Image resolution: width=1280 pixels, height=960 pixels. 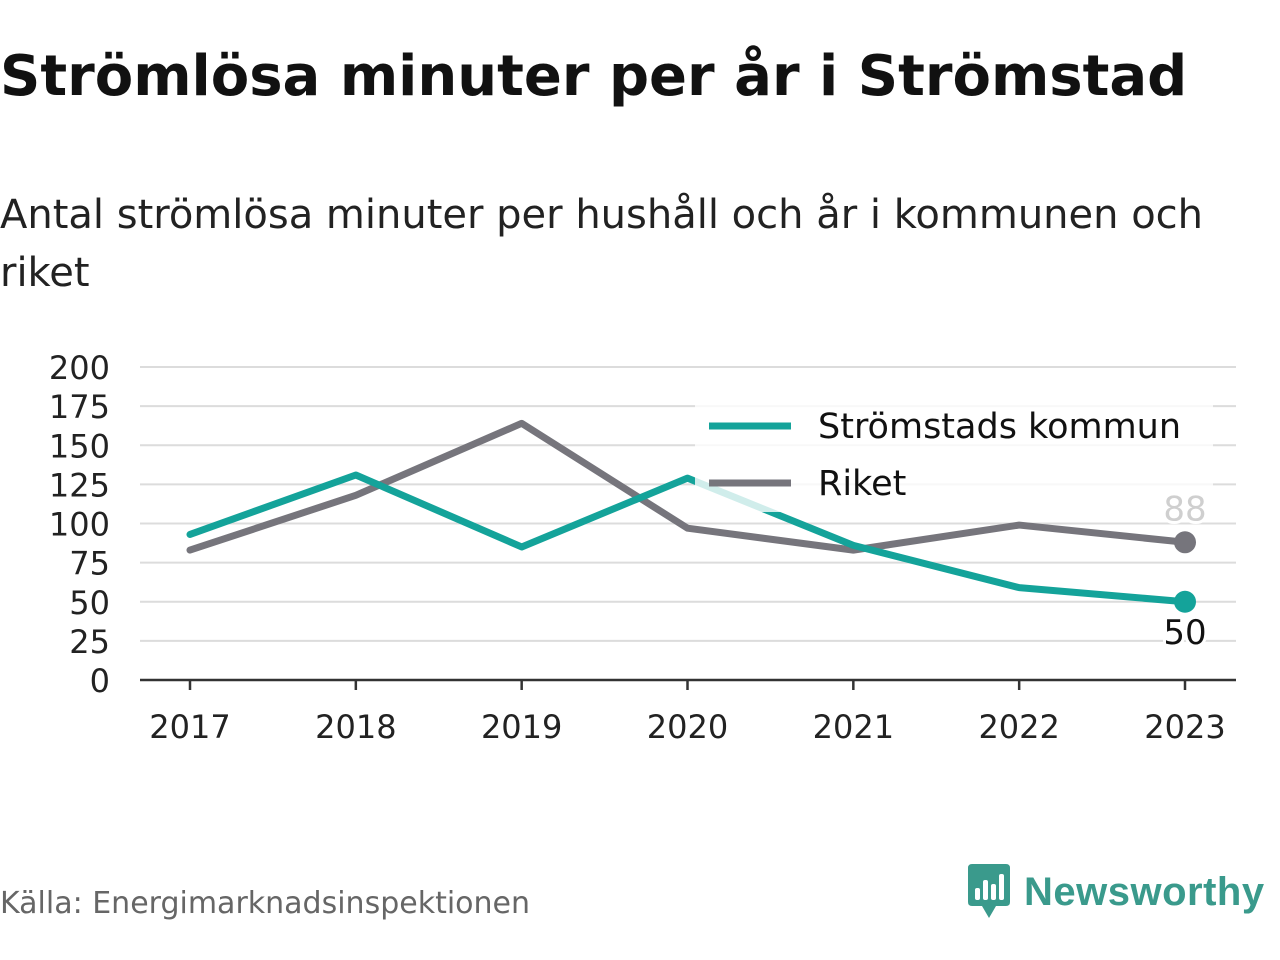 I want to click on x-tick-label: 2021, so click(x=853, y=727).